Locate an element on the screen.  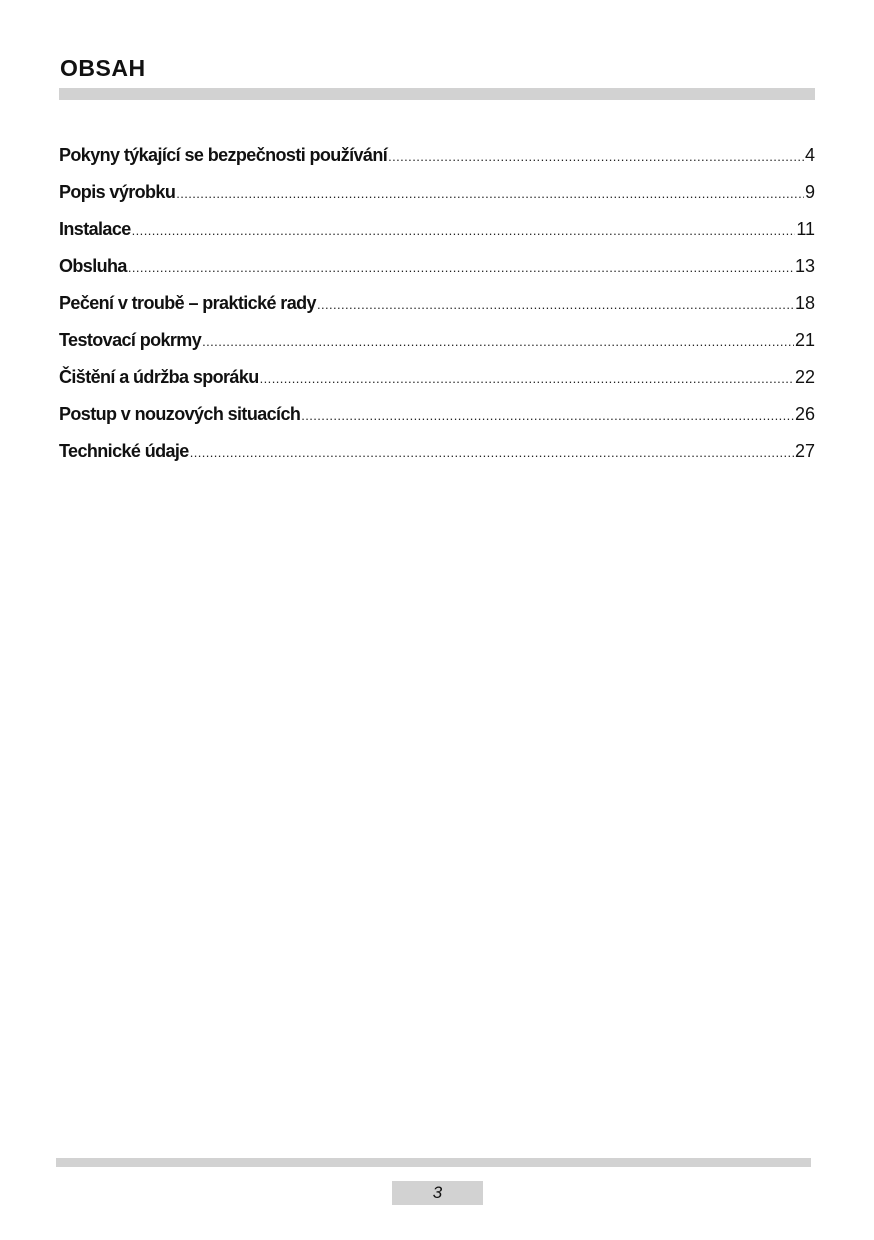
toc-entry-label: Testovací pokrmy is located at coordinates (130, 340).